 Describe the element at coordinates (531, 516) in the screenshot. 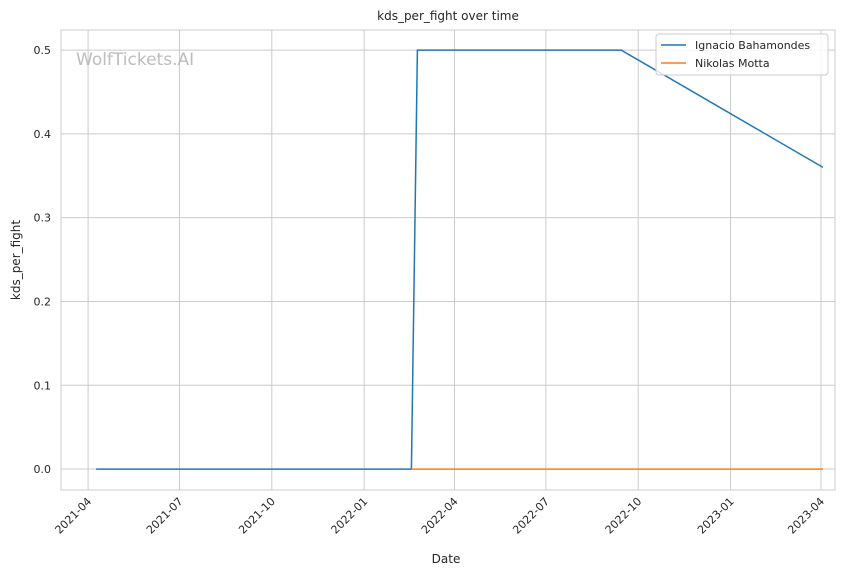

I see `x-tick-label: 2022-07` at that location.